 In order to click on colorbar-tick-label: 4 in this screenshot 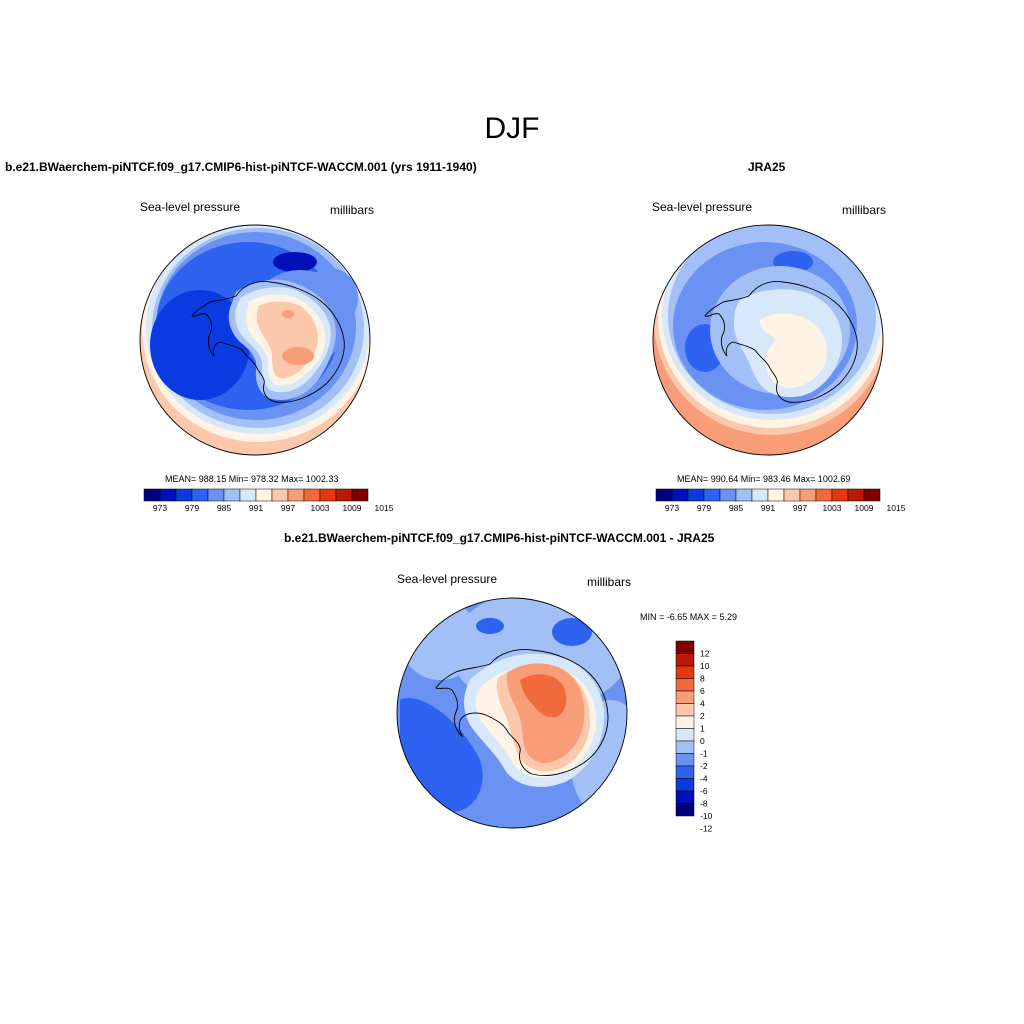, I will do `click(702, 704)`.